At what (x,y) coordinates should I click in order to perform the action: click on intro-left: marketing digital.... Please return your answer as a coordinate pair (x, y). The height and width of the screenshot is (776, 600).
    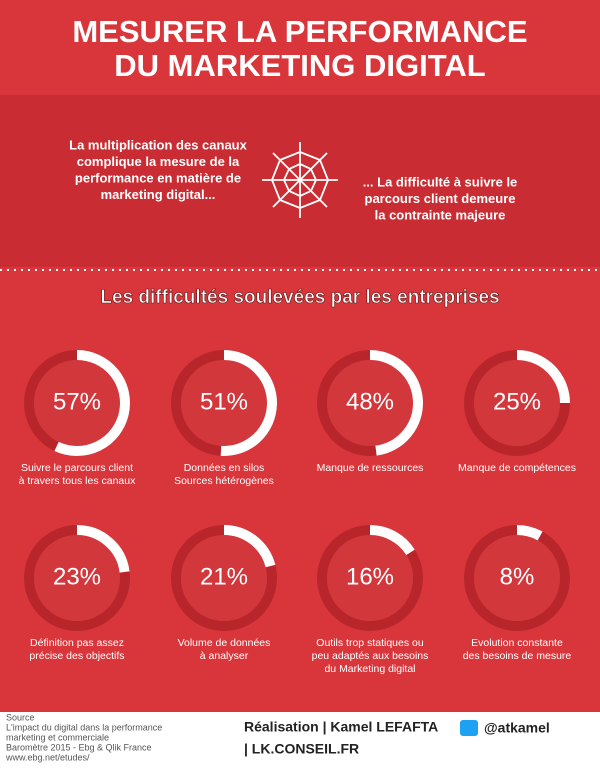
    Looking at the image, I should click on (158, 194).